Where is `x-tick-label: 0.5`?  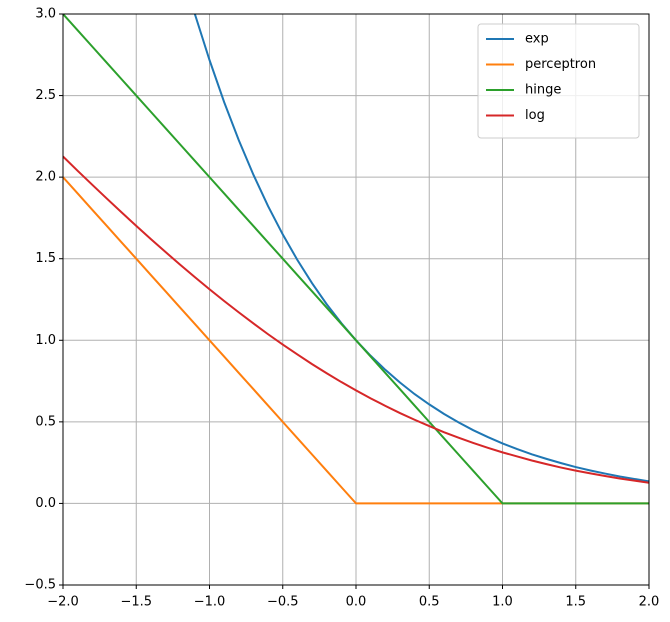
x-tick-label: 0.5 is located at coordinates (429, 602).